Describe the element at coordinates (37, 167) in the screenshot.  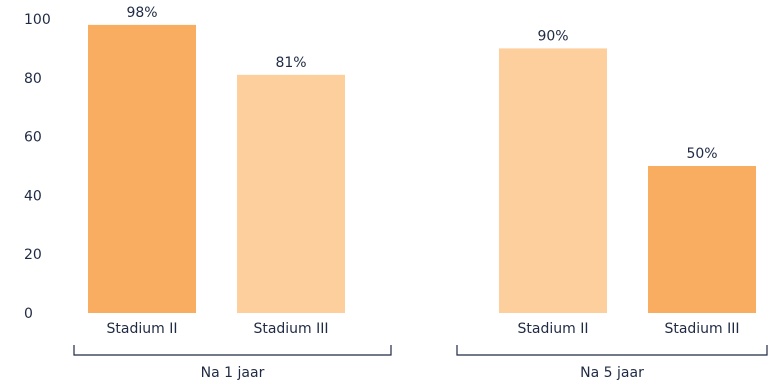
I see `y-axis: 0 20 40 60 80 100` at that location.